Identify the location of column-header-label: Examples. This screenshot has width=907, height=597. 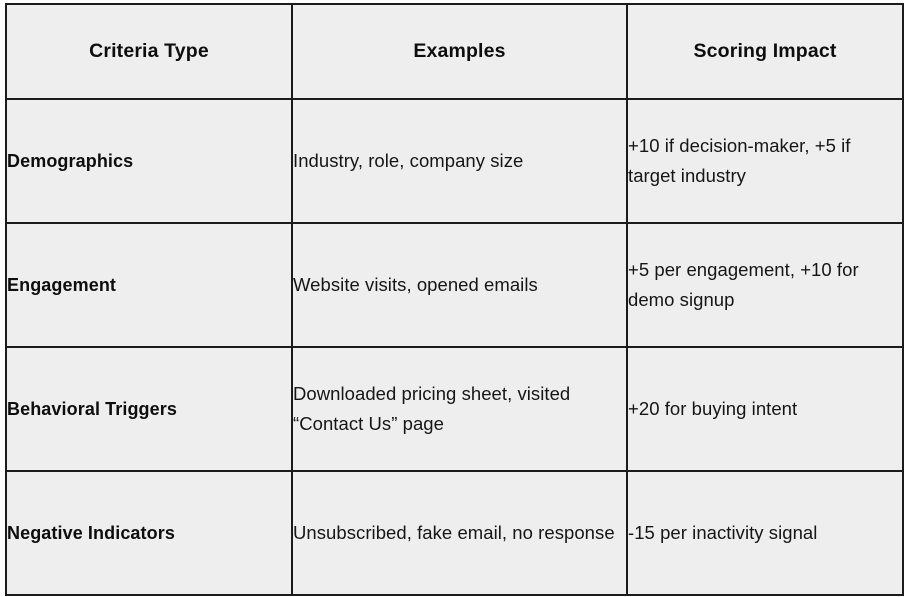
(459, 51).